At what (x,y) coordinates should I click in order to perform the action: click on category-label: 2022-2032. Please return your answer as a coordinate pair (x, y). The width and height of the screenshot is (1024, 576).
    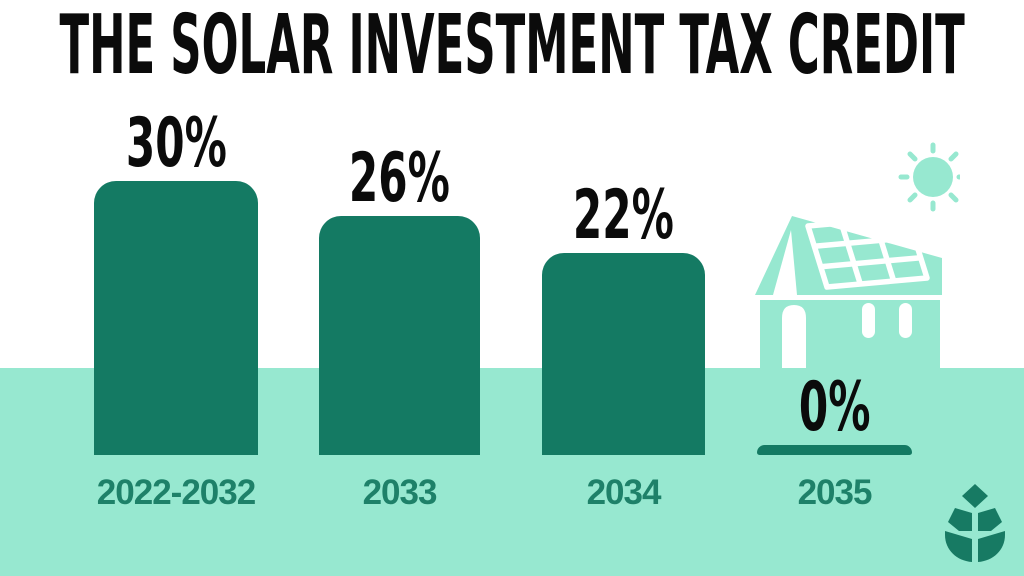
    Looking at the image, I should click on (176, 492).